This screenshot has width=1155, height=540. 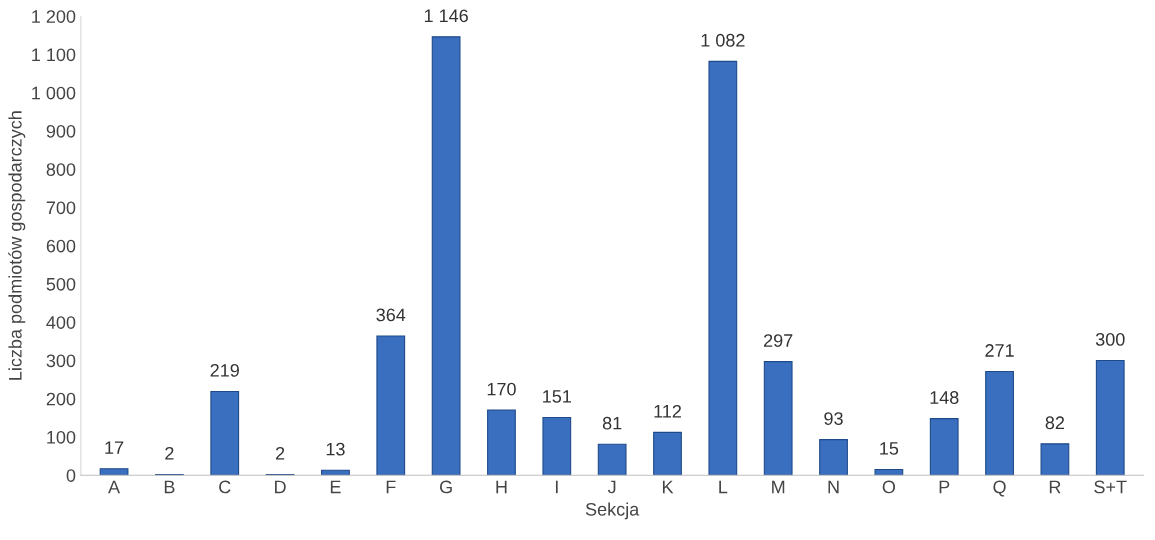 What do you see at coordinates (61, 322) in the screenshot?
I see `y-tick-label: 400` at bounding box center [61, 322].